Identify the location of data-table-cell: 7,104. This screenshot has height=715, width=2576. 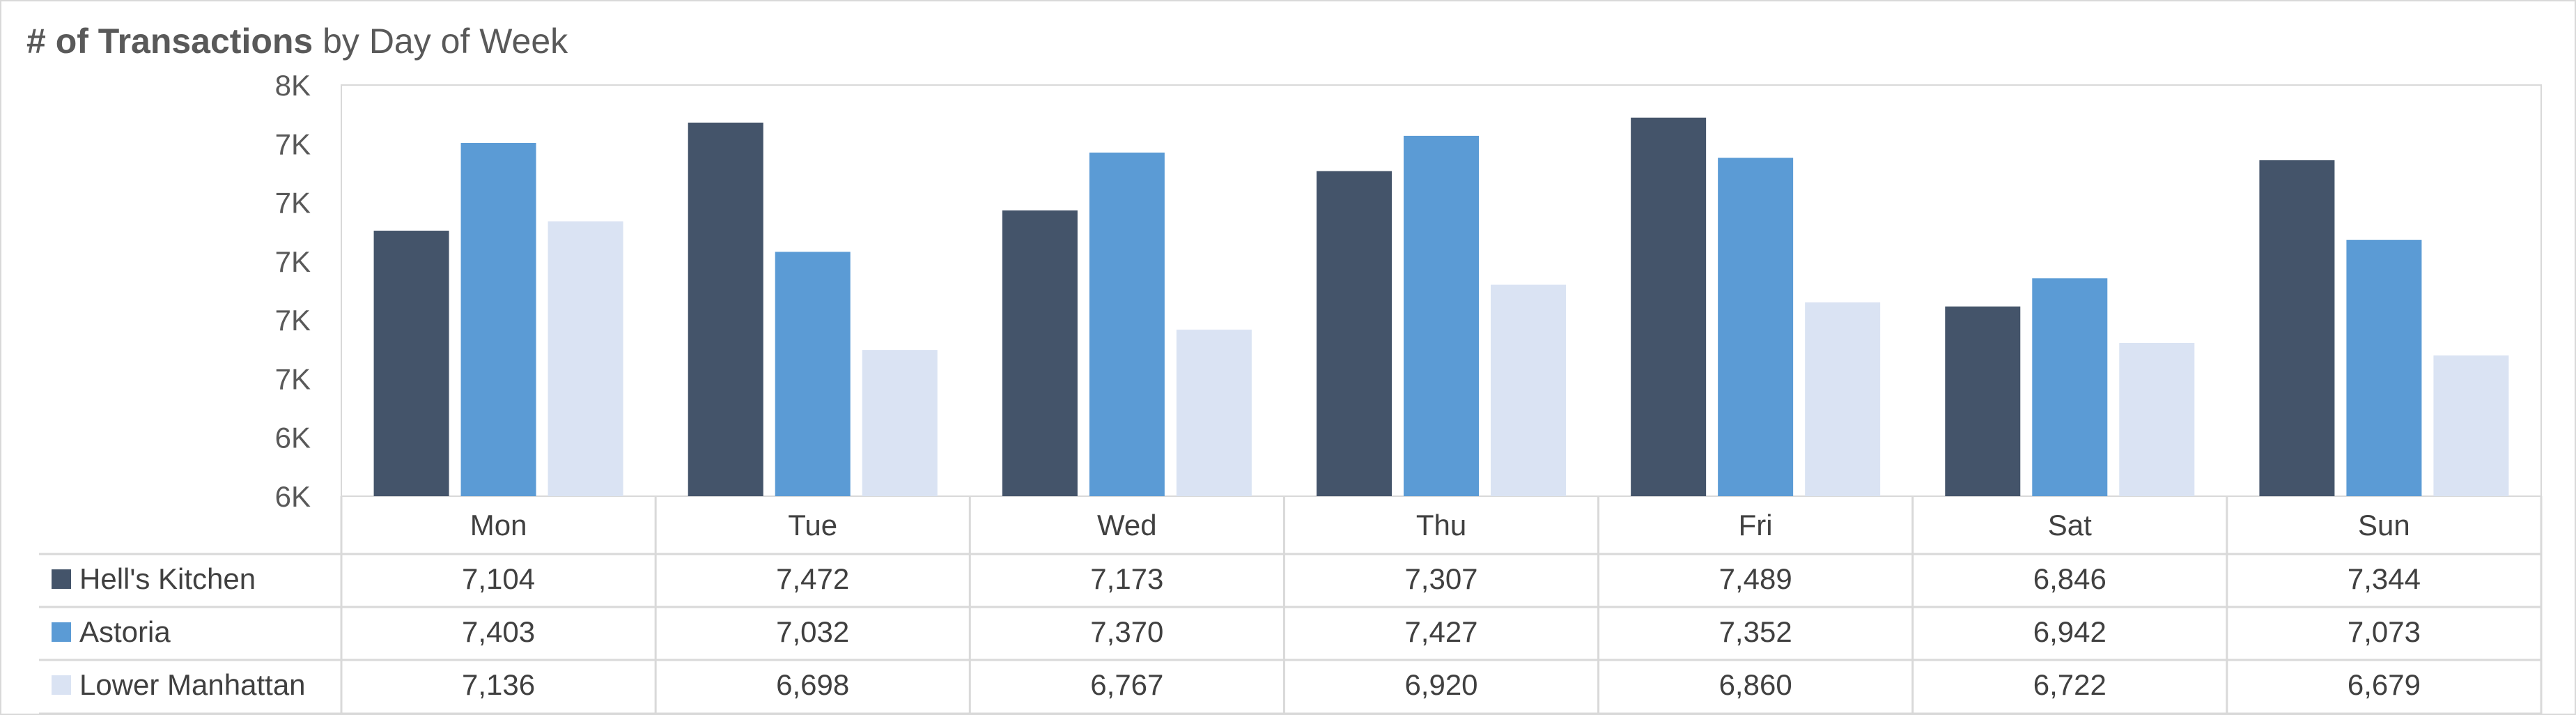
(498, 578).